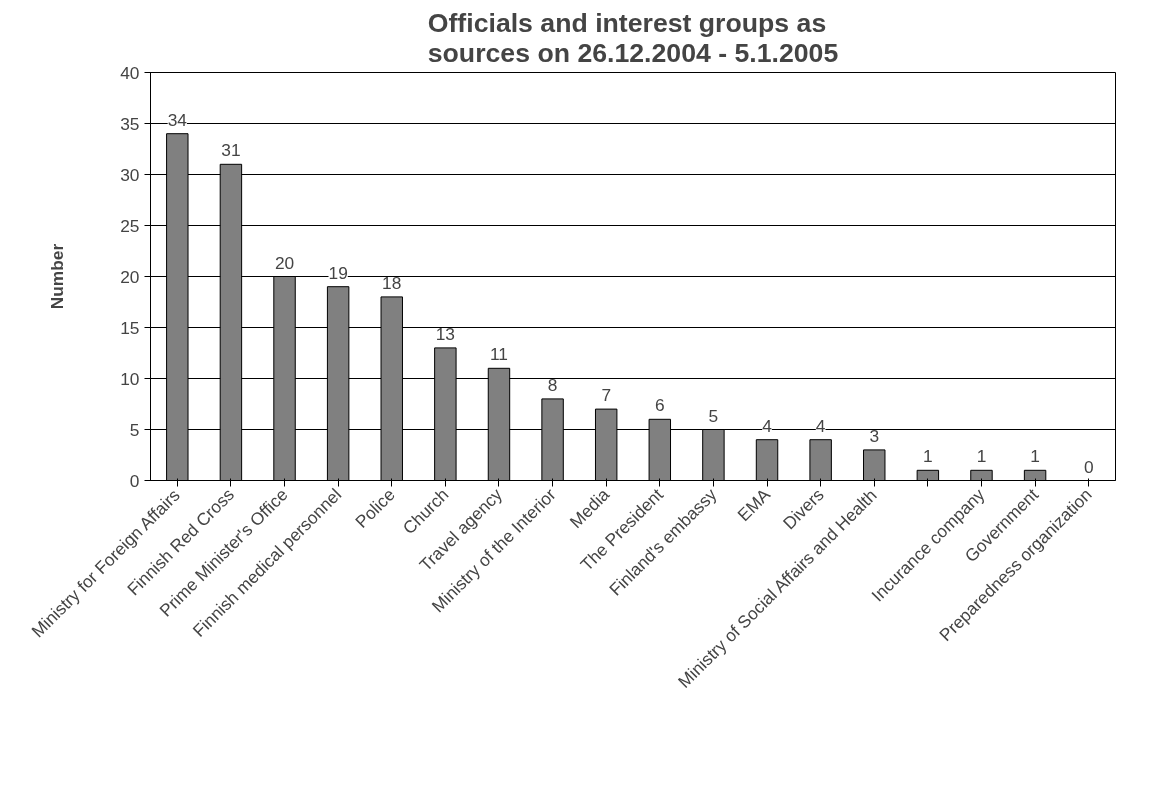 Image resolution: width=1168 pixels, height=785 pixels. Describe the element at coordinates (552, 384) in the screenshot. I see `data-label: 8` at that location.